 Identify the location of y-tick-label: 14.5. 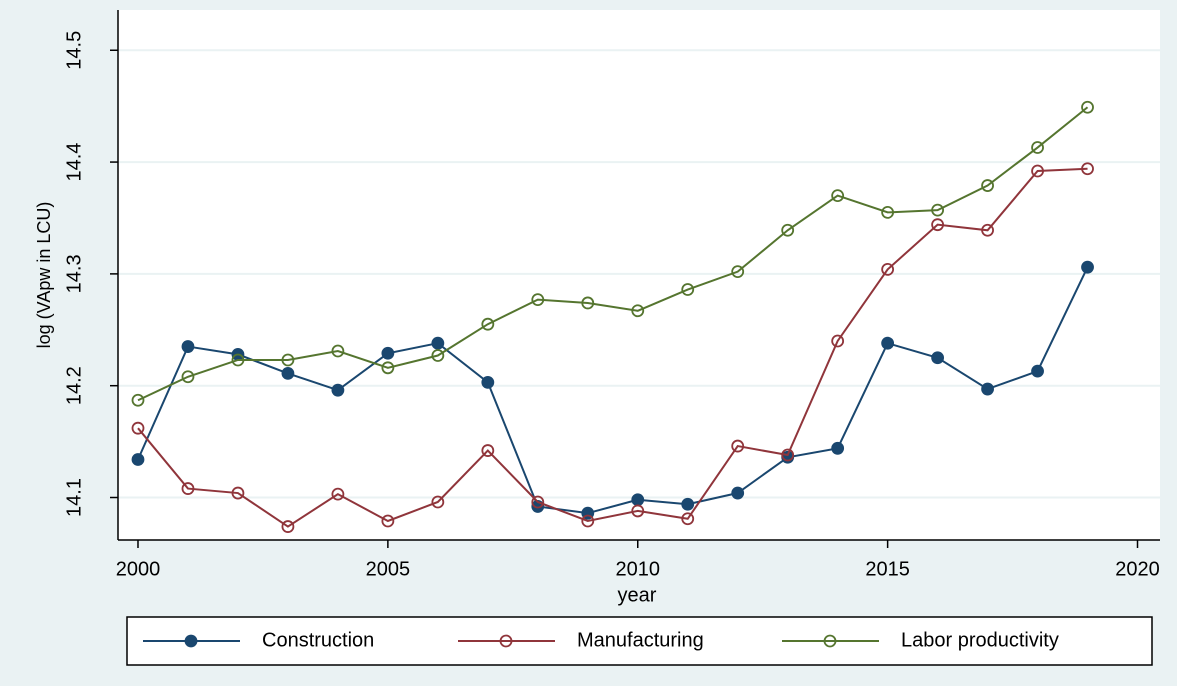
(74, 50).